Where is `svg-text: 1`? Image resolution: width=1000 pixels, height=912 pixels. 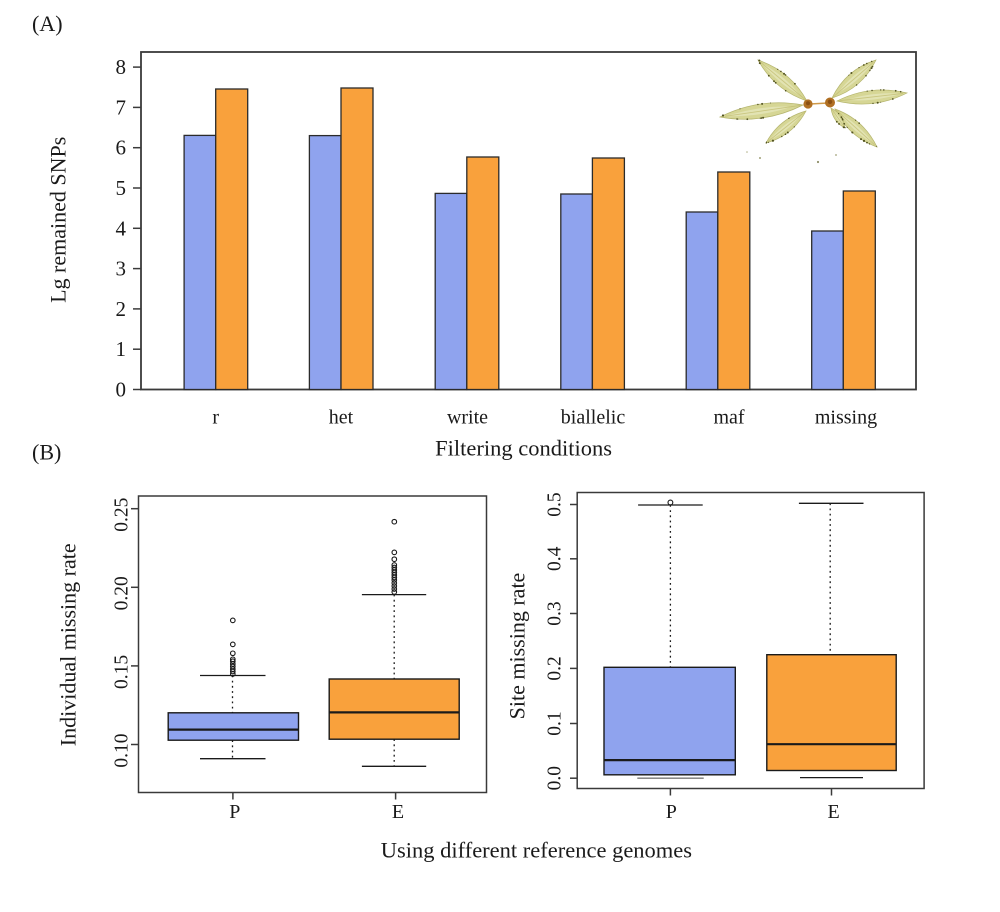 svg-text: 1 is located at coordinates (121, 349).